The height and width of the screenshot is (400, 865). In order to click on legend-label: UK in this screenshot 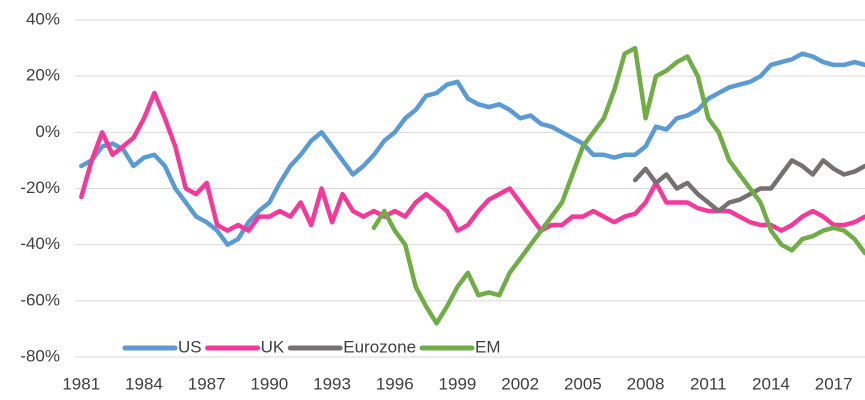, I will do `click(273, 346)`.